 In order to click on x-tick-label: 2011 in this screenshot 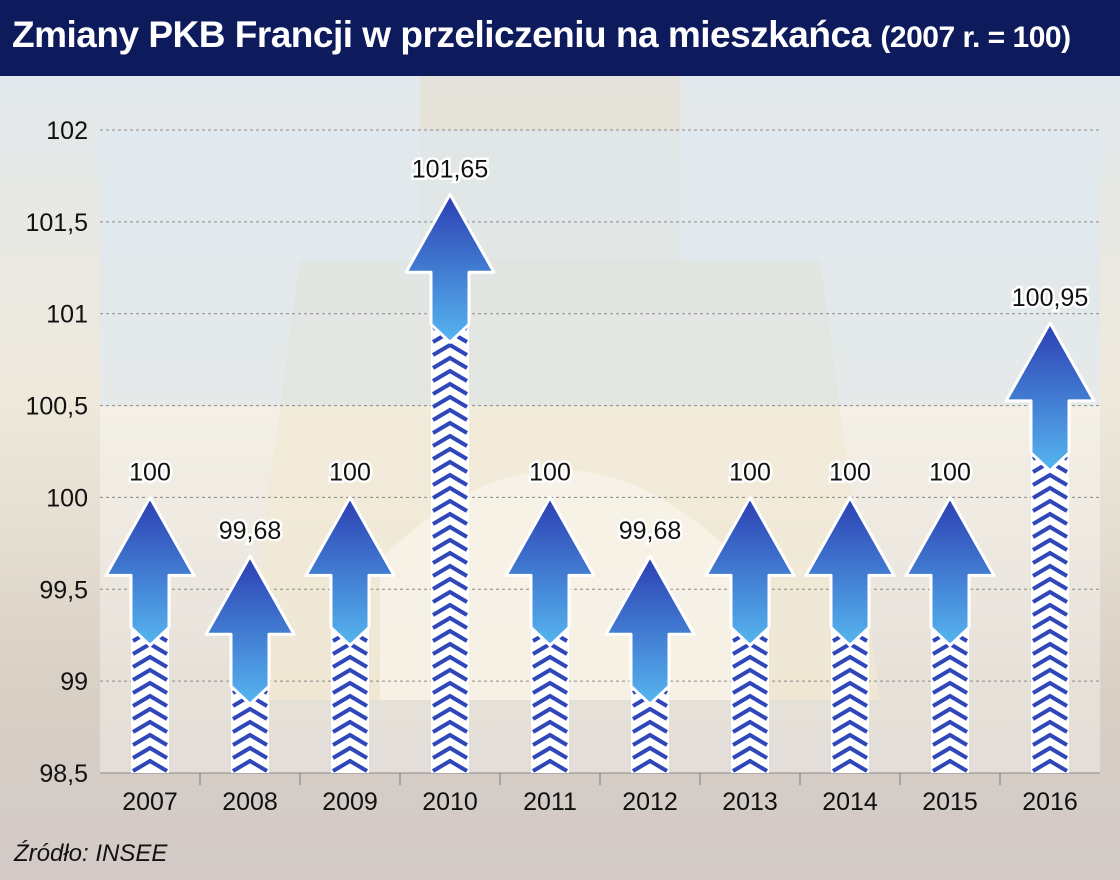, I will do `click(550, 802)`.